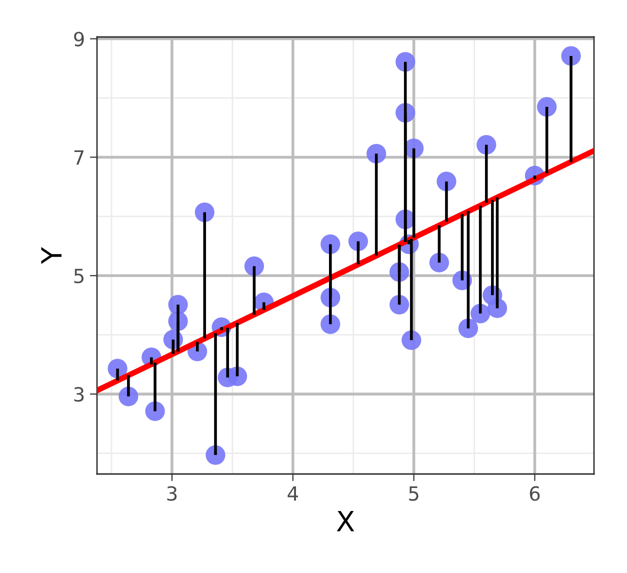  What do you see at coordinates (79, 39) in the screenshot?
I see `y-tick-label: 9` at bounding box center [79, 39].